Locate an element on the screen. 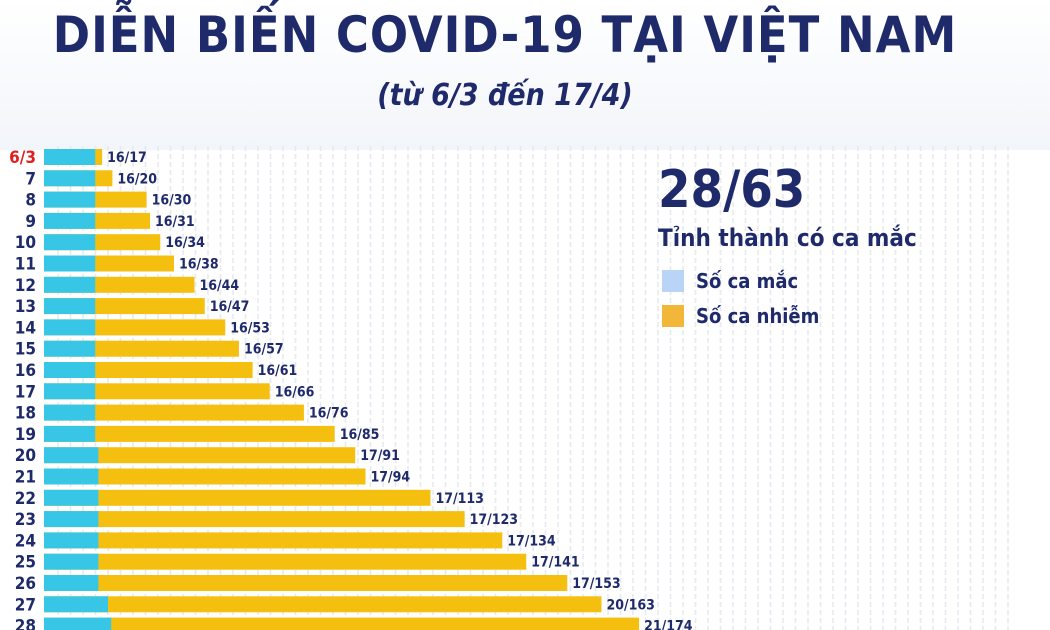 Image resolution: width=1050 pixels, height=630 pixels. data-label: 16/61 is located at coordinates (278, 371).